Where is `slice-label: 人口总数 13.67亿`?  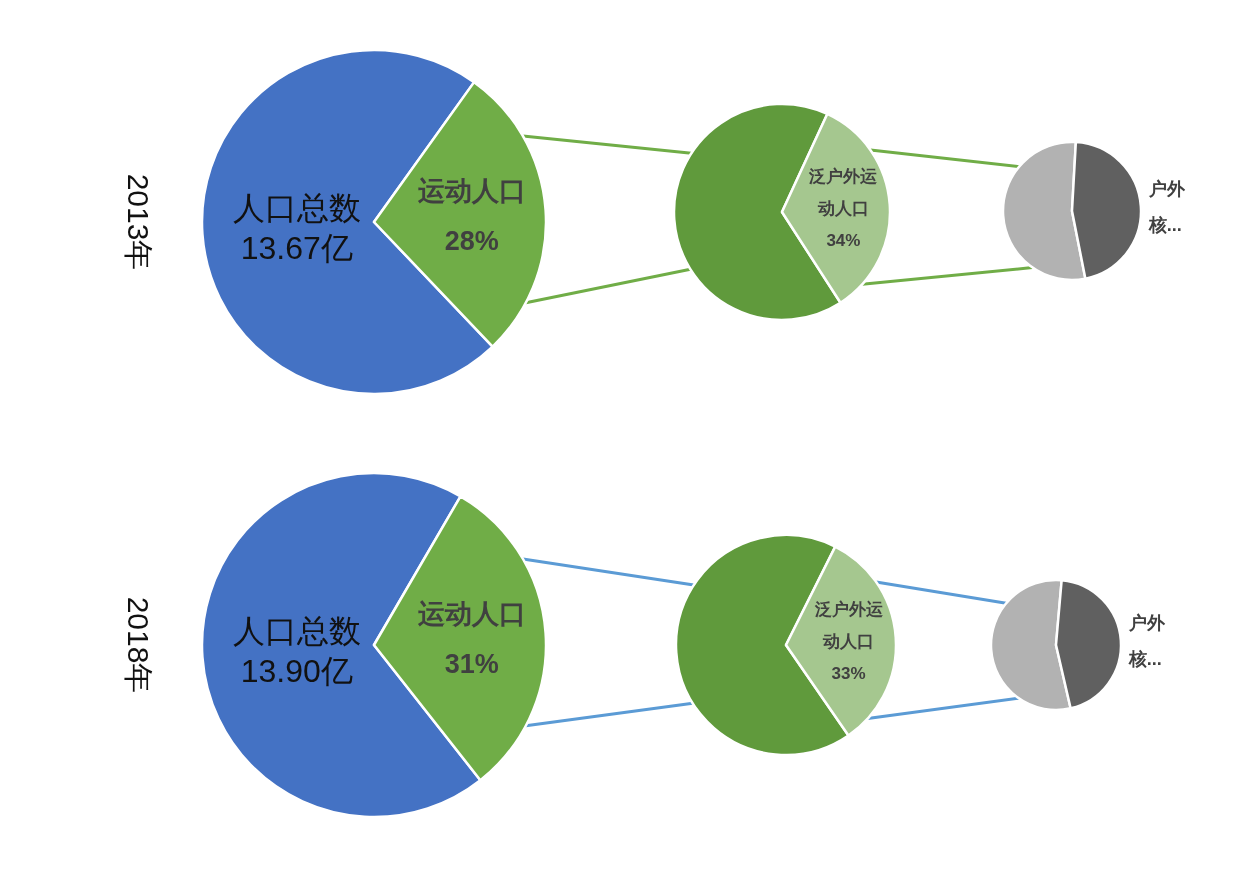
slice-label: 人口总数 13.67亿 is located at coordinates (296, 227).